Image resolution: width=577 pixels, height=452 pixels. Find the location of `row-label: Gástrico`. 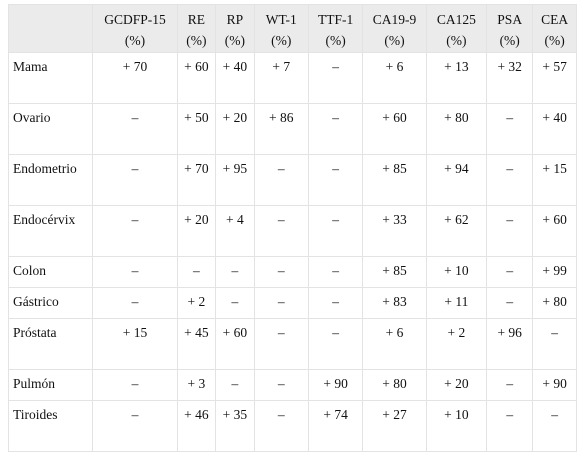

row-label: Gástrico is located at coordinates (50, 303).